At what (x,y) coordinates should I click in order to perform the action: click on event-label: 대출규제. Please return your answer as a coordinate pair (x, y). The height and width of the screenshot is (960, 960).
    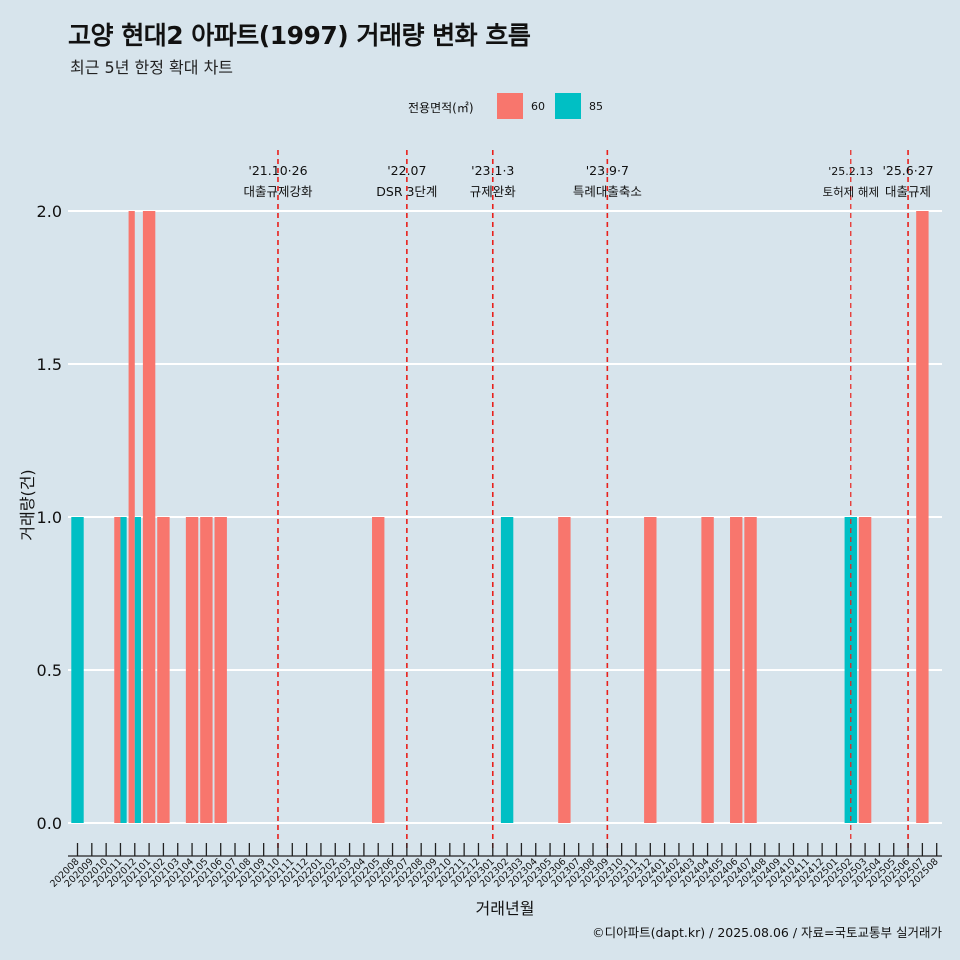
    Looking at the image, I should click on (908, 191).